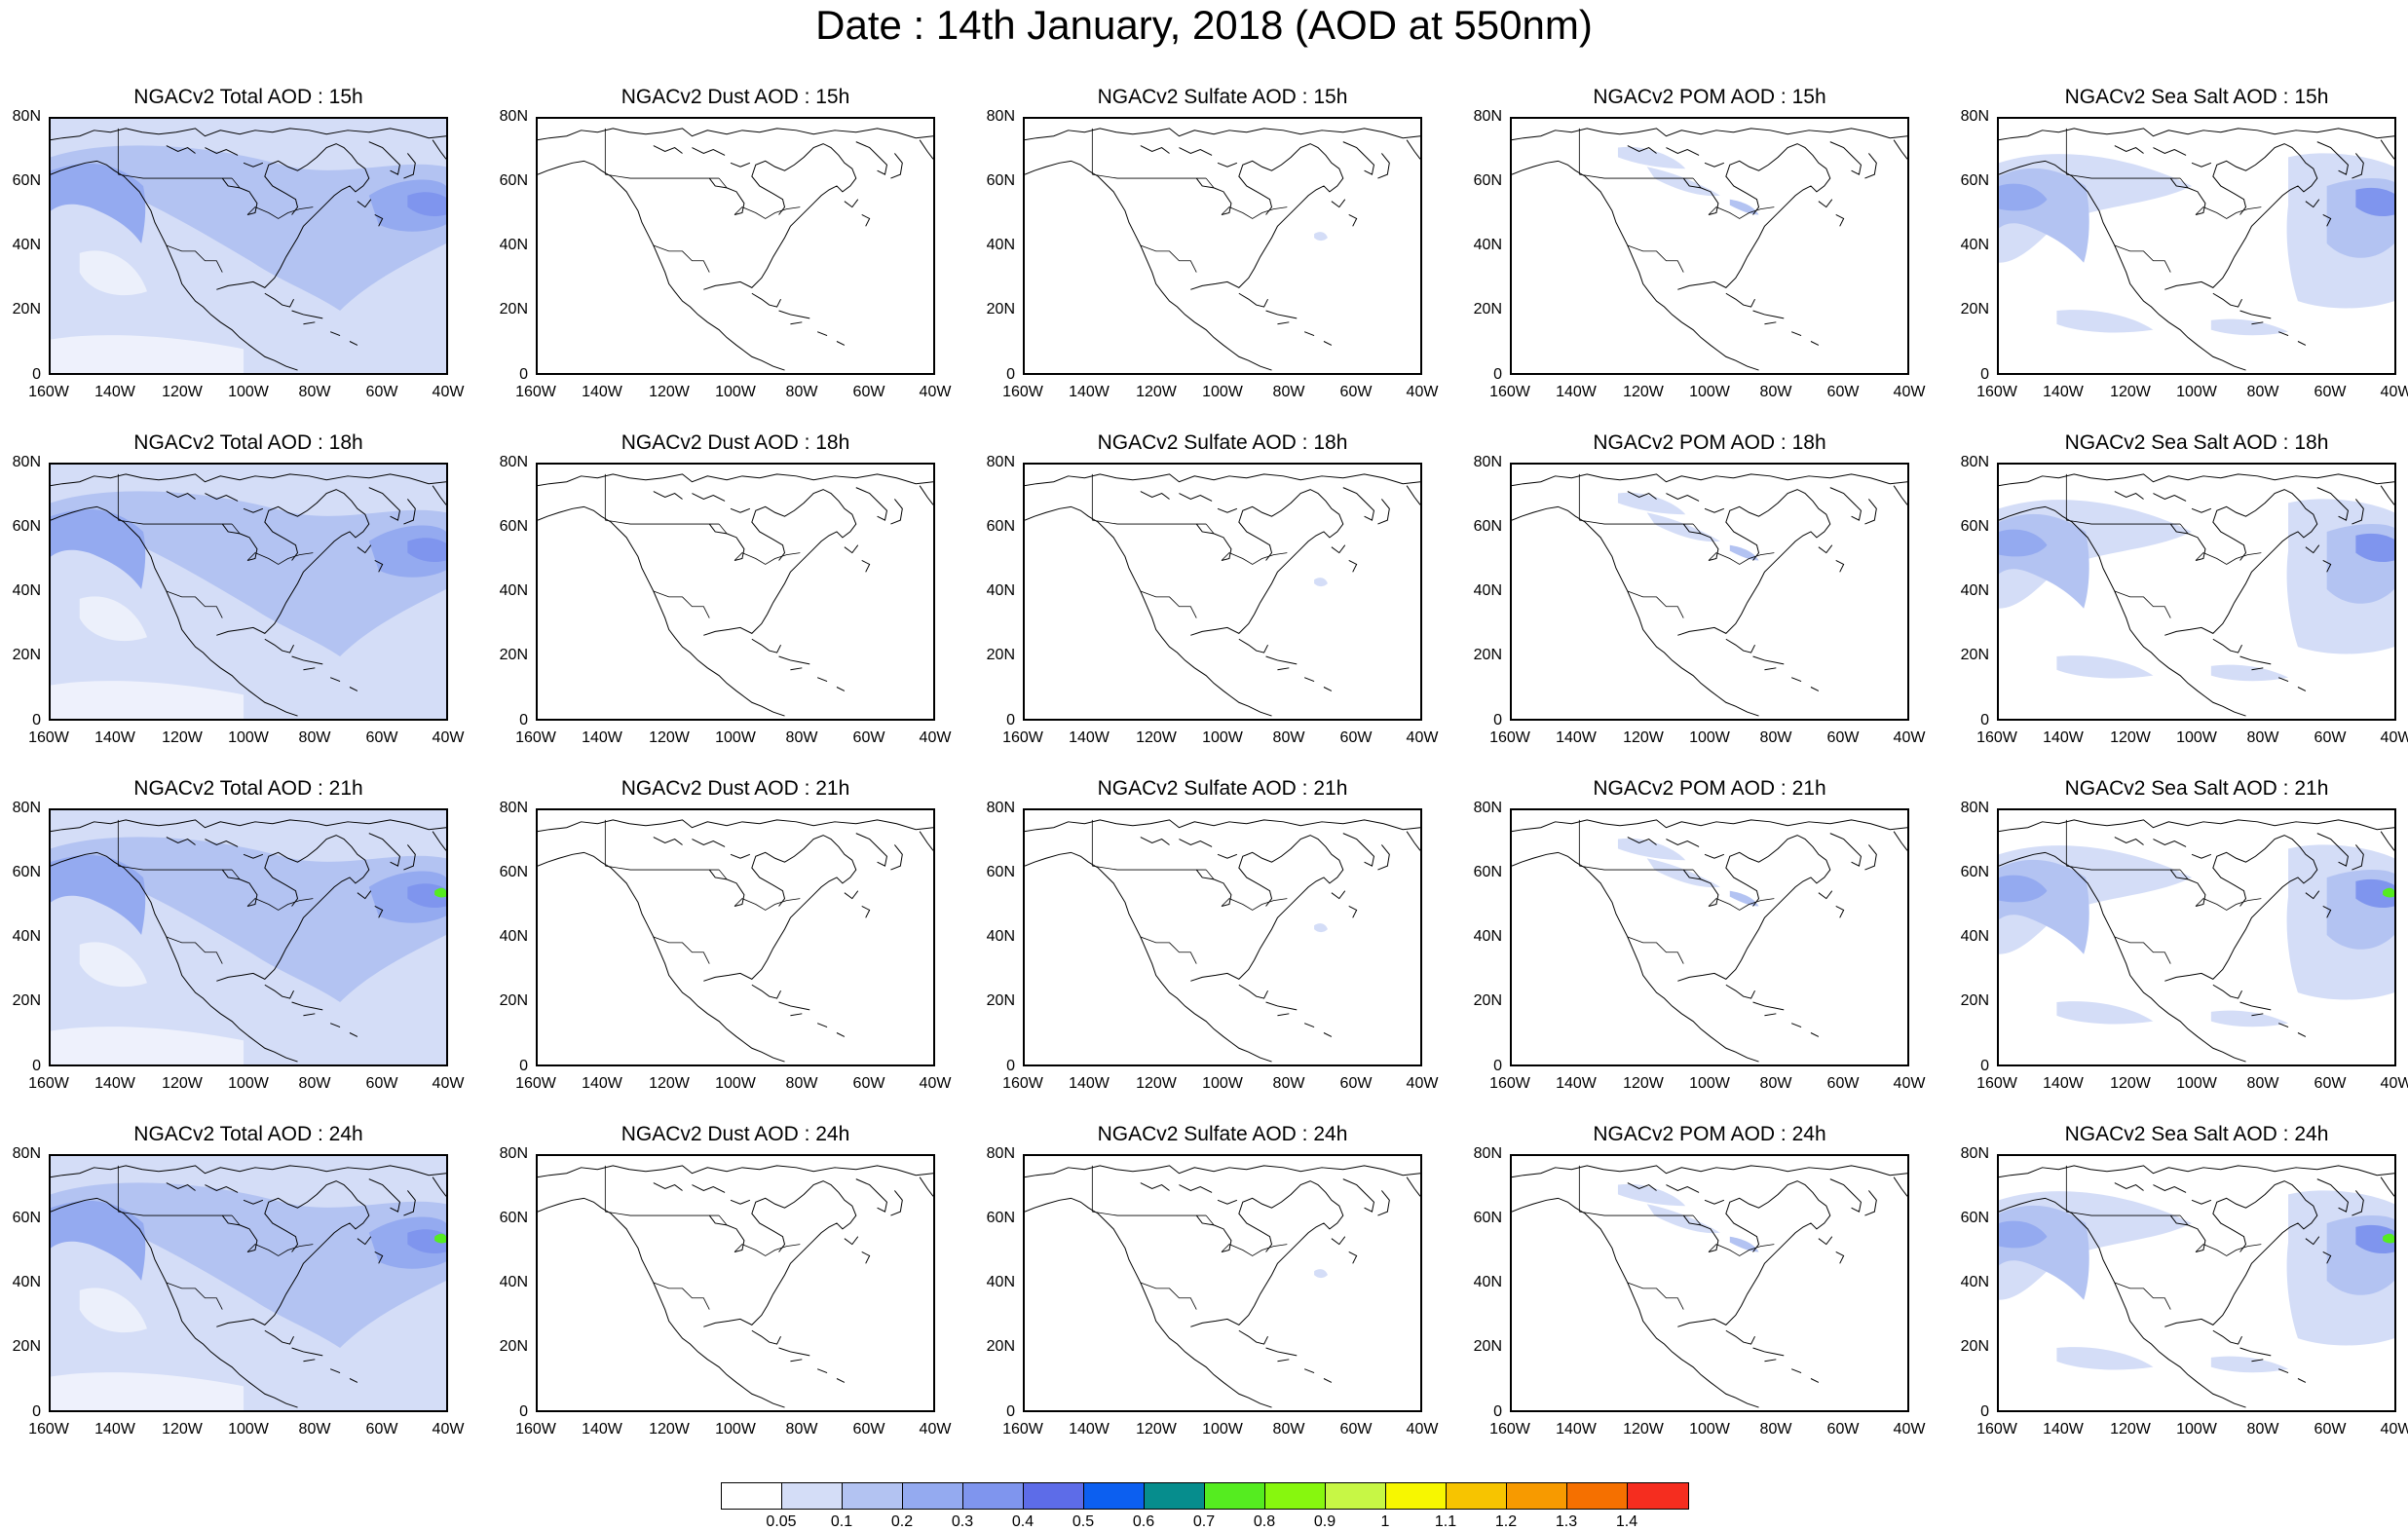 This screenshot has height=1531, width=2408. Describe the element at coordinates (1709, 1134) in the screenshot. I see `panel-title: NGACv2 POM AOD : 24h` at that location.